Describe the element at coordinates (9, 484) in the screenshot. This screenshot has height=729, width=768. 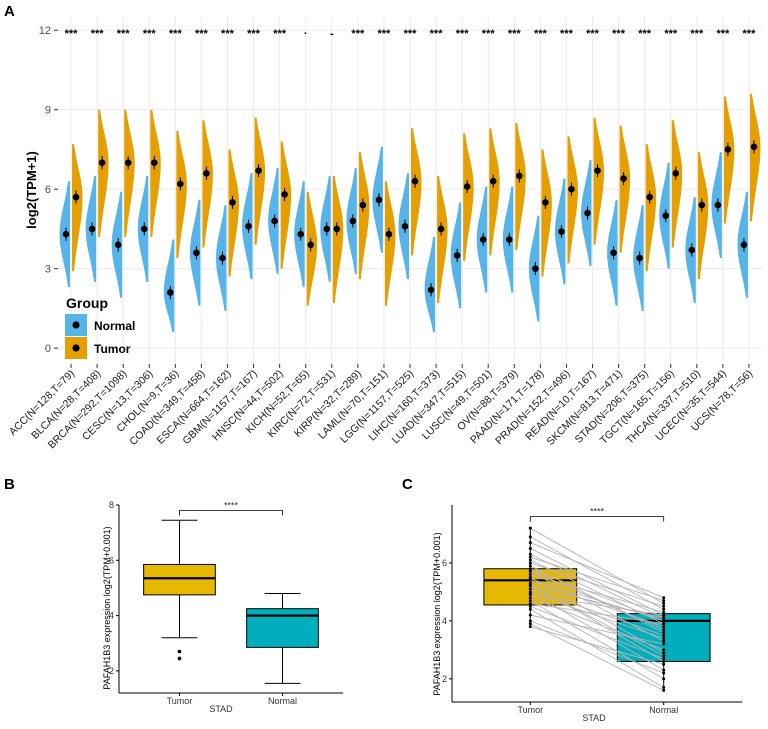
I see `panel-label-b: B` at that location.